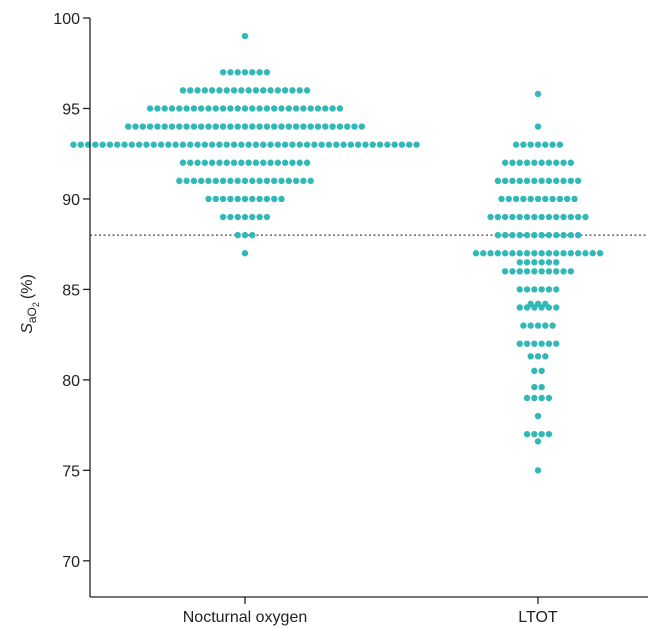  What do you see at coordinates (71, 381) in the screenshot?
I see `y-tick-label: 80` at bounding box center [71, 381].